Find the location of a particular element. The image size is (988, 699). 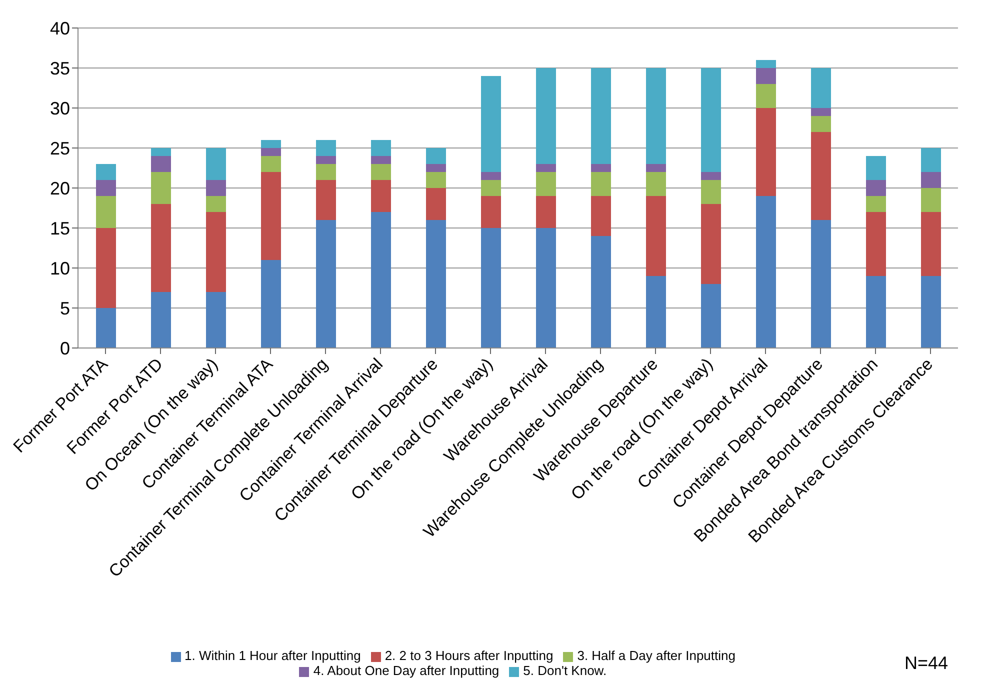

y-tick-label: 5 is located at coordinates (65, 308).